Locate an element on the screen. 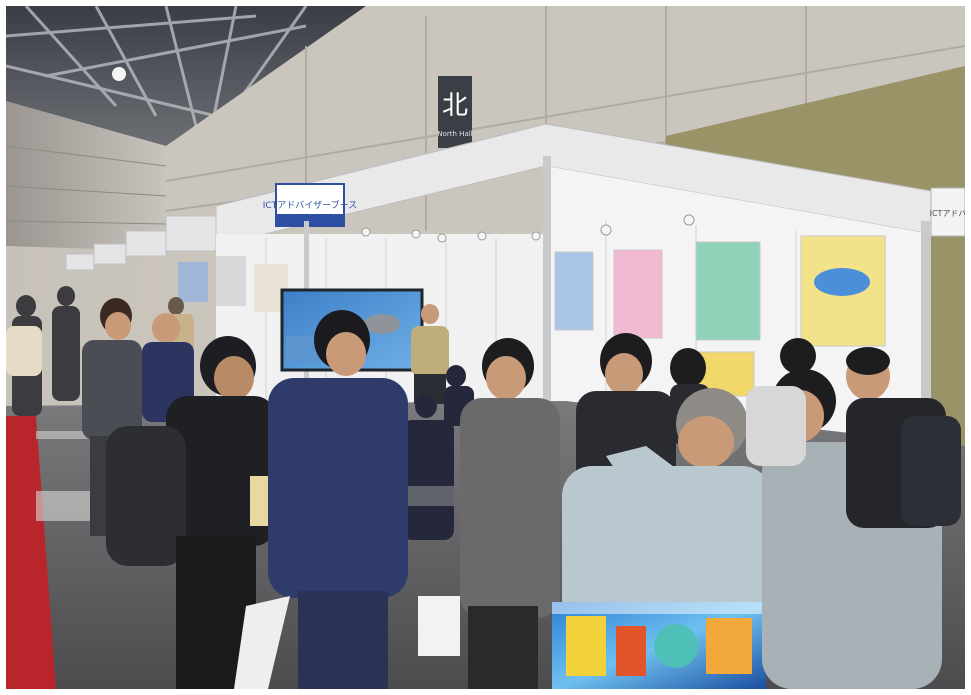 This screenshot has height=695, width=971. visitor-grey-blazer is located at coordinates (510, 513).